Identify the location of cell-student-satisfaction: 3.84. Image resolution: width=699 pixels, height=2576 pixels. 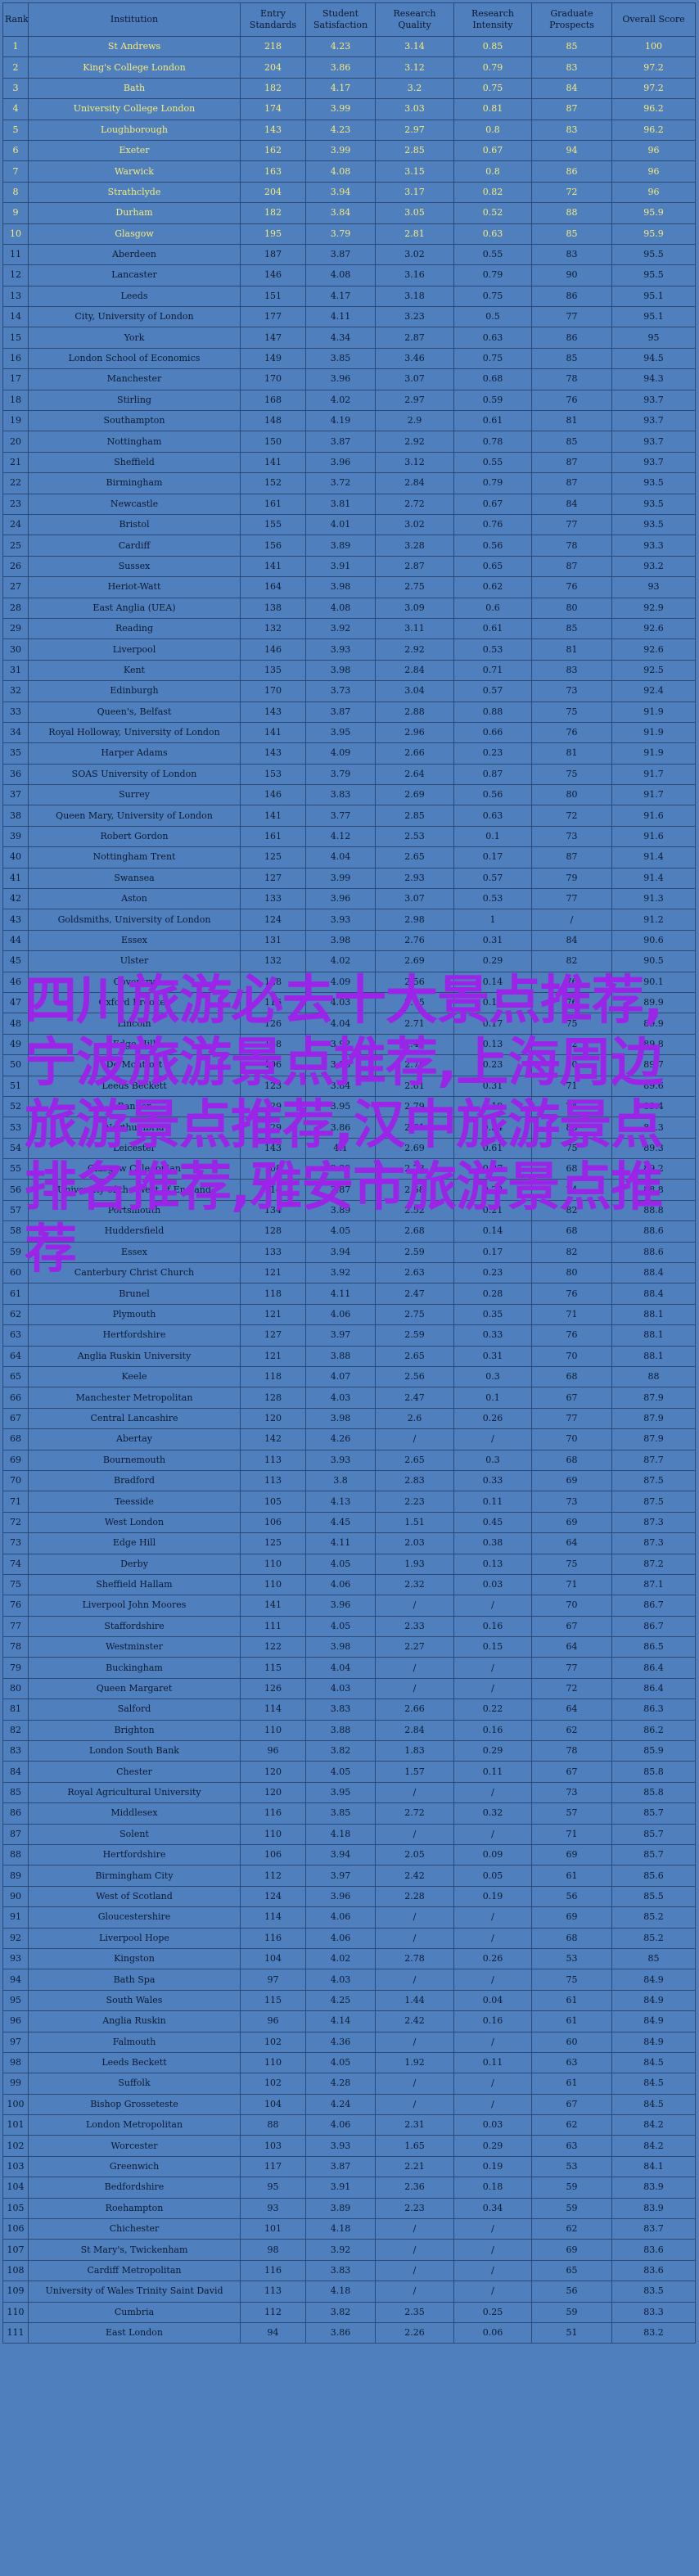
(340, 1086).